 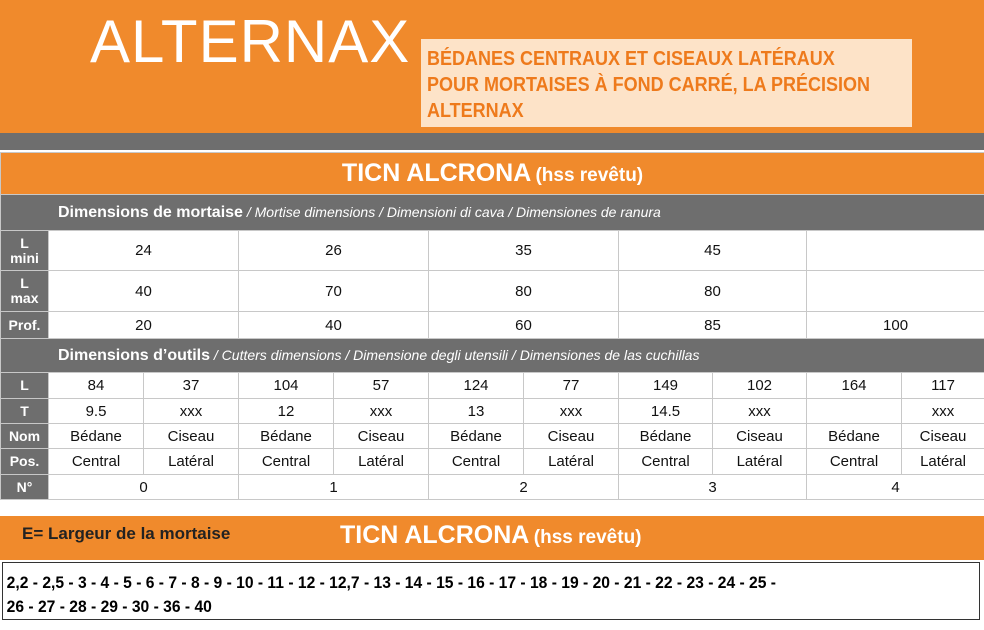 What do you see at coordinates (143, 325) in the screenshot?
I see `cell: 20` at bounding box center [143, 325].